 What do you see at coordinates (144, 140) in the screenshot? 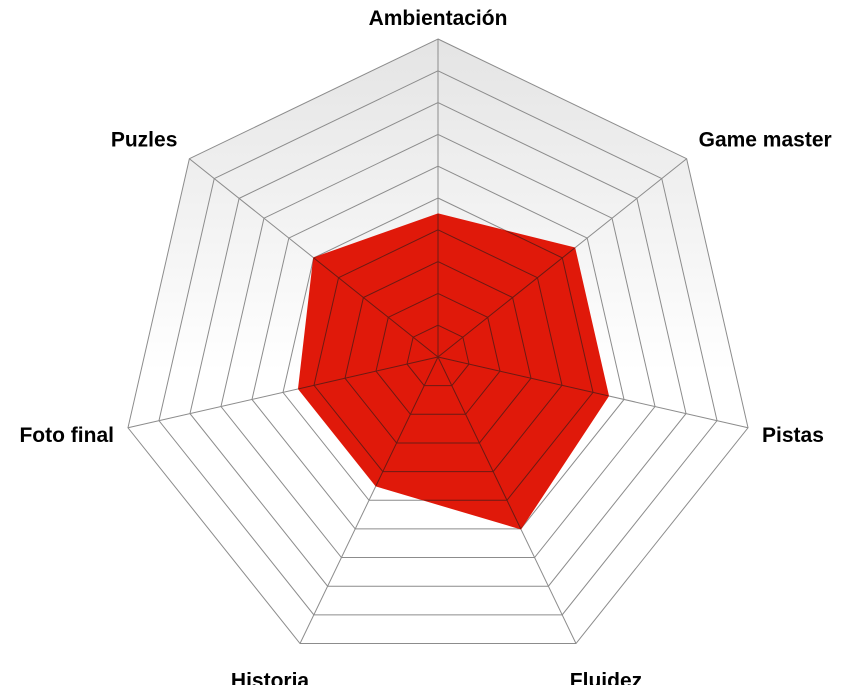
I see `axis-label-7: Puzles` at bounding box center [144, 140].